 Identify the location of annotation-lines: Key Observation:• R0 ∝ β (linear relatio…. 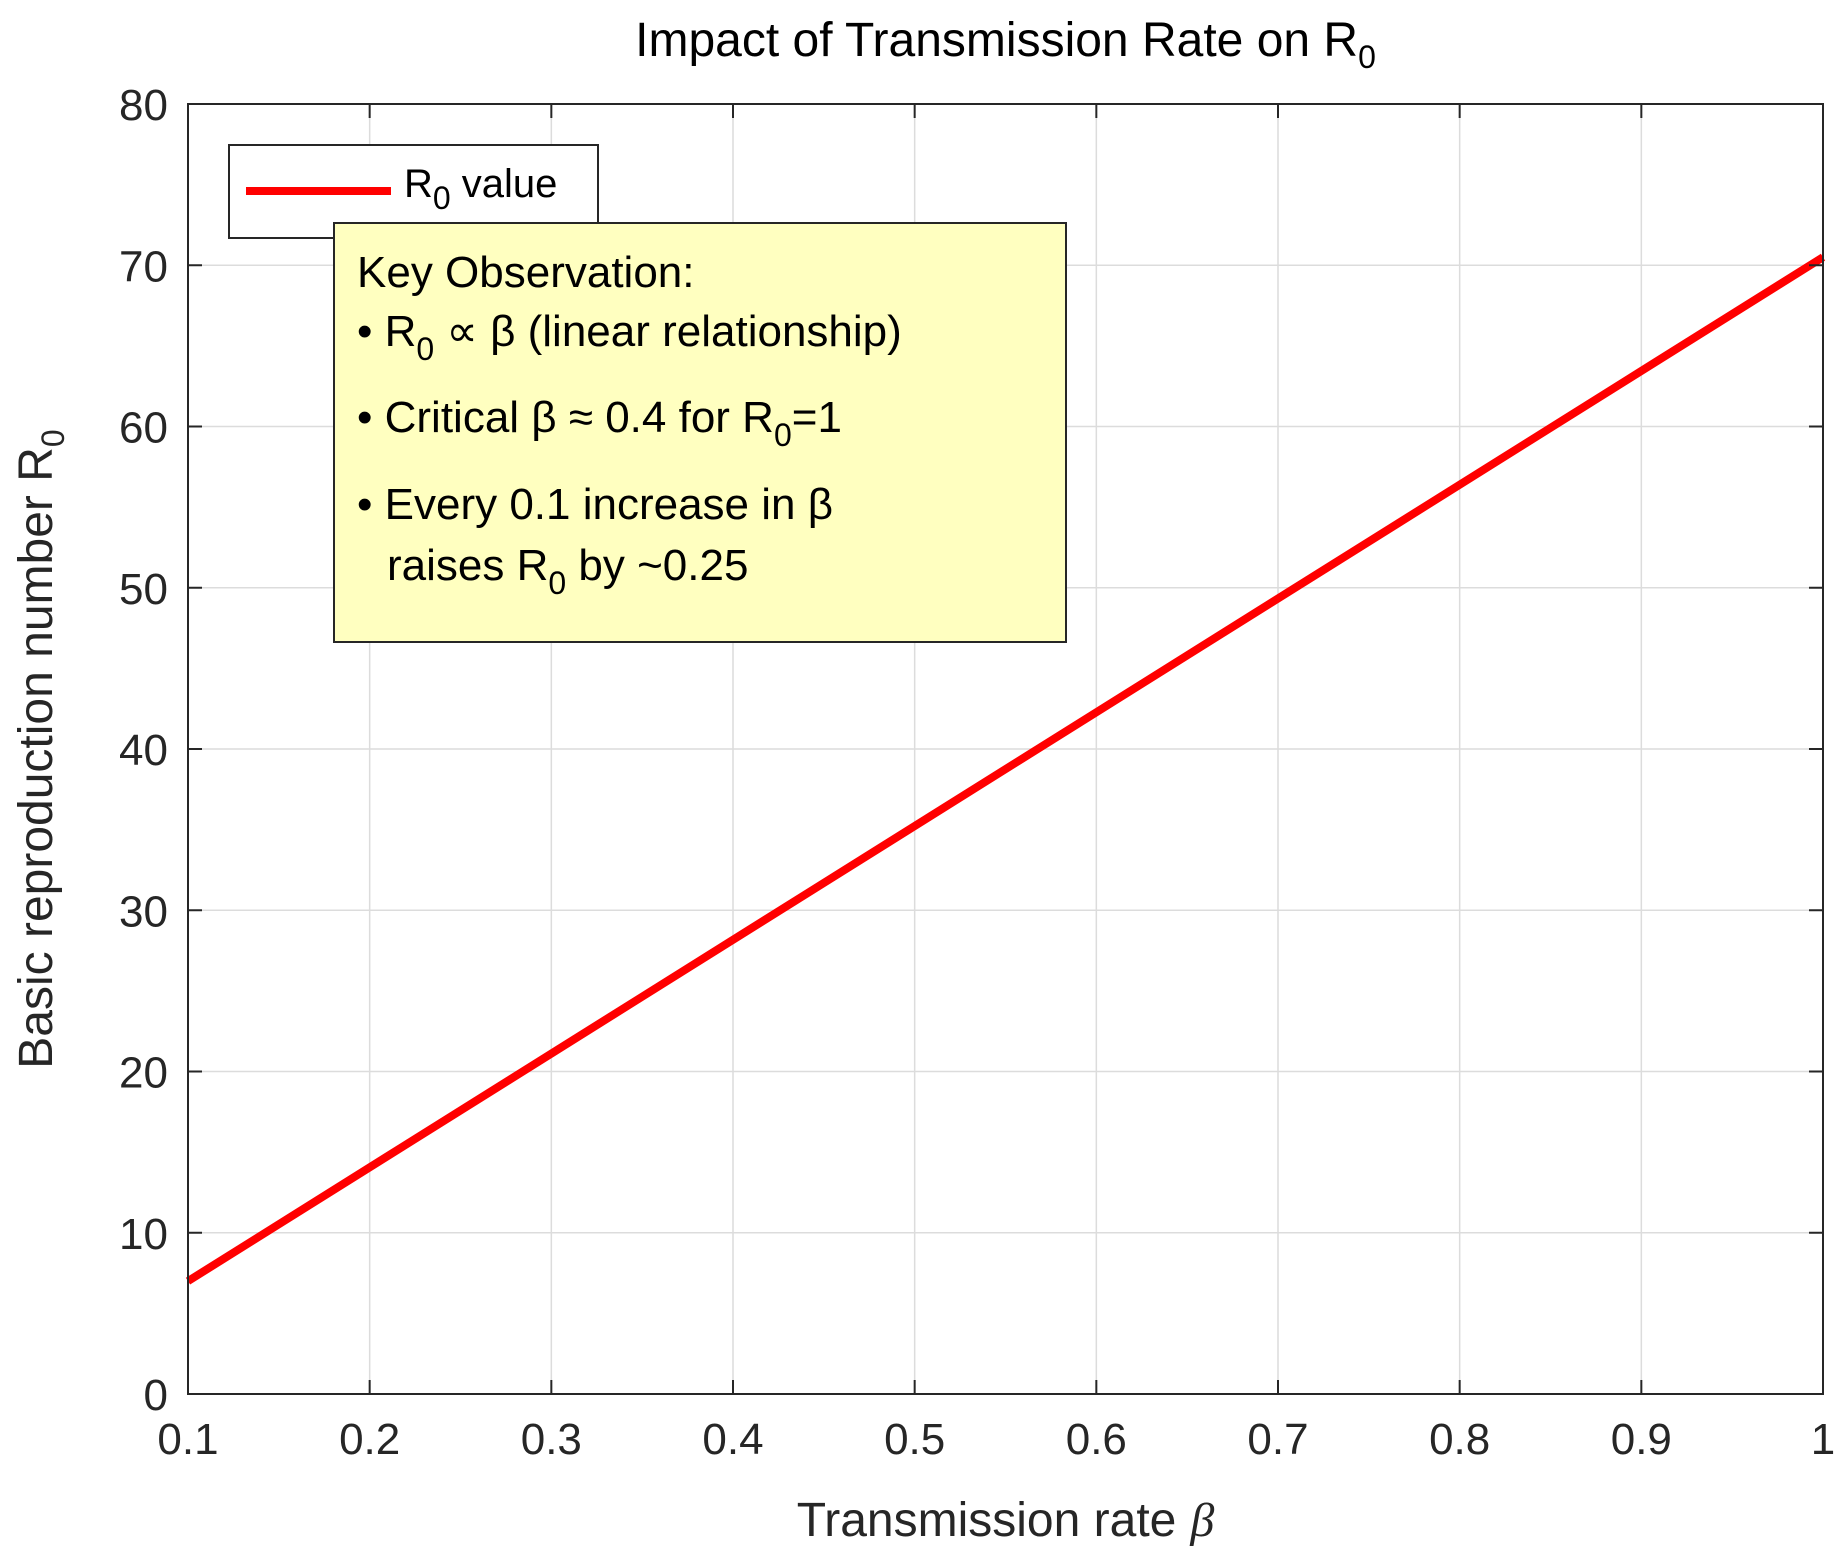
(629, 424).